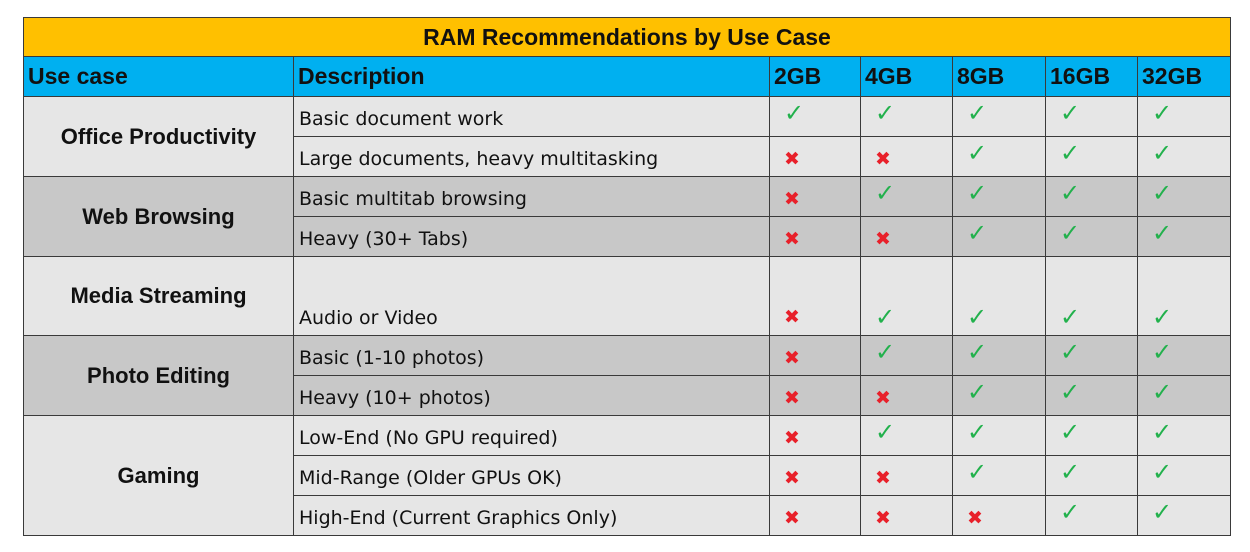 Image resolution: width=1250 pixels, height=552 pixels. What do you see at coordinates (158, 136) in the screenshot?
I see `use-case-cell: Office Productivity` at bounding box center [158, 136].